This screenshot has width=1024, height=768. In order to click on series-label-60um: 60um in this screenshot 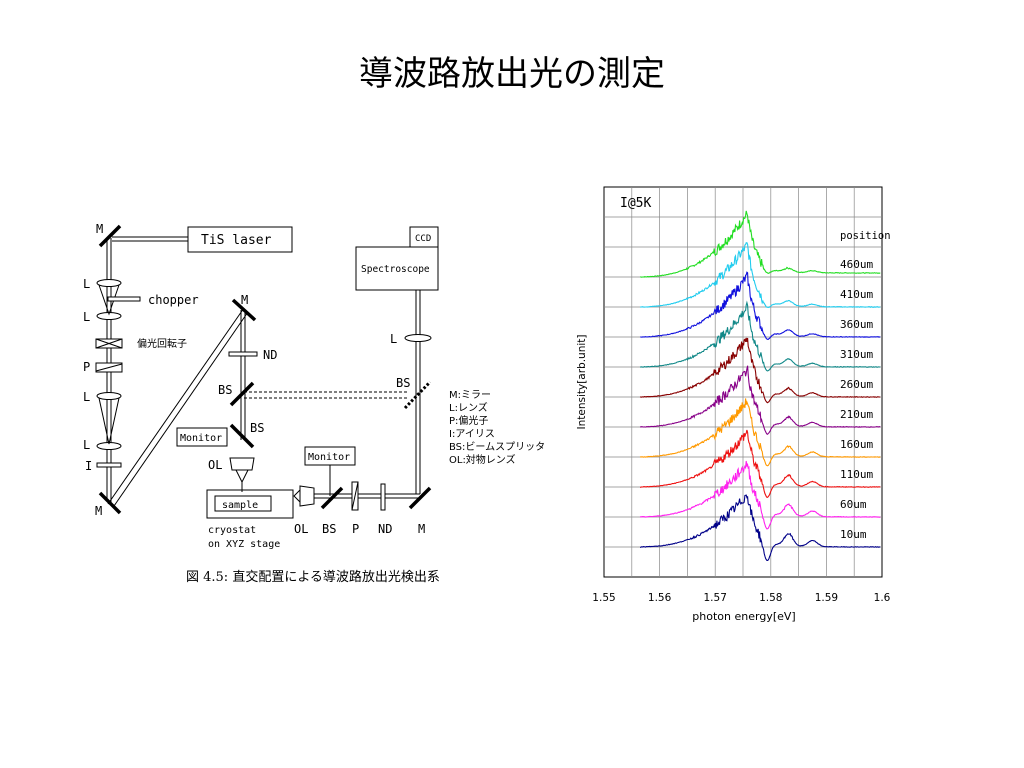, I will do `click(853, 504)`.